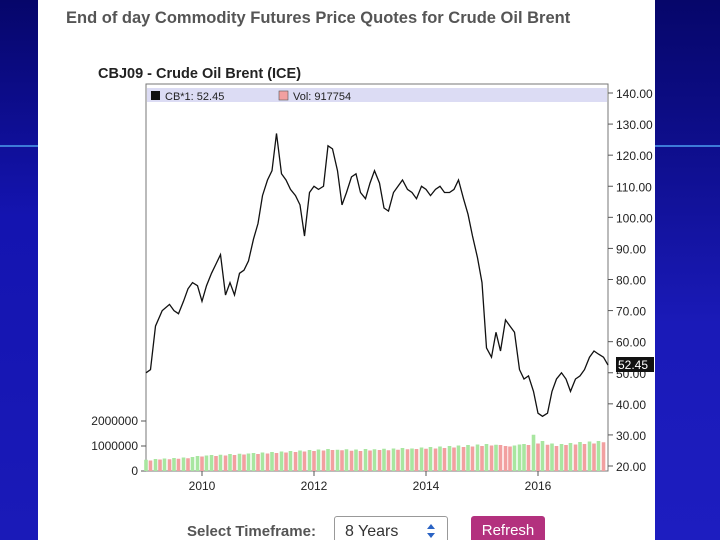 The height and width of the screenshot is (540, 720). I want to click on price-axis-label: 80.00, so click(631, 281).